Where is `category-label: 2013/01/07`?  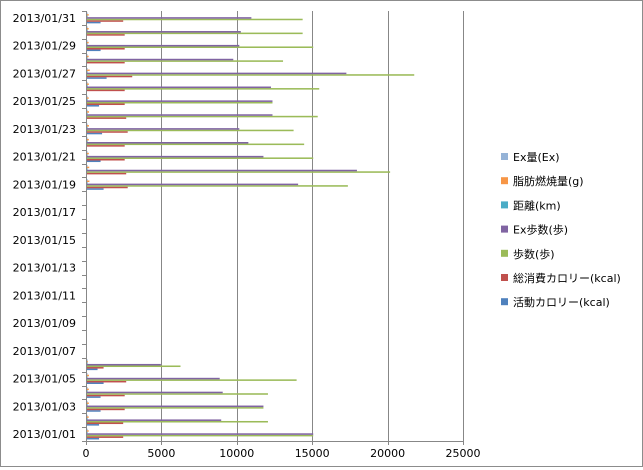
category-label: 2013/01/07 is located at coordinates (44, 351).